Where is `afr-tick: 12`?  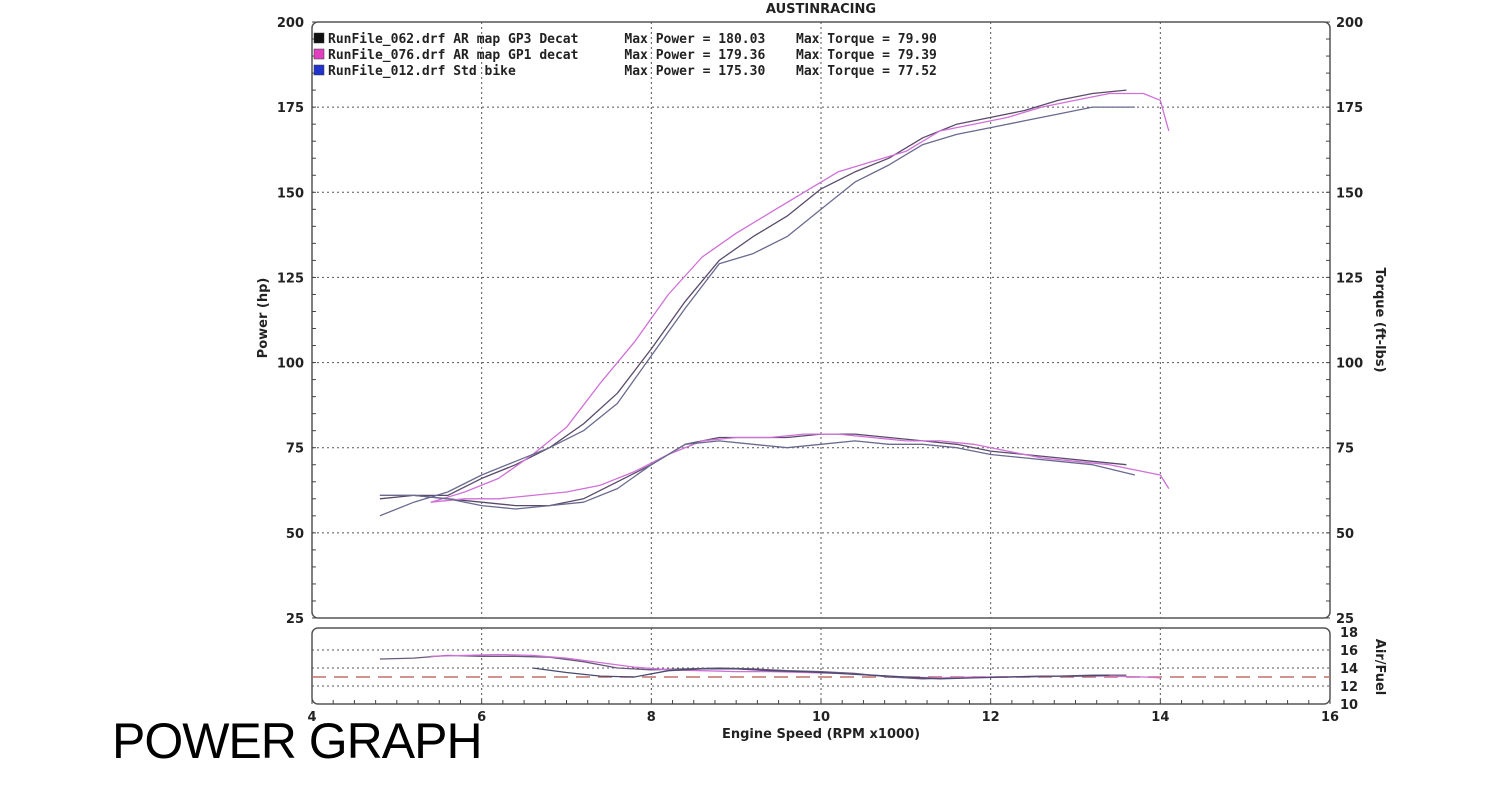 afr-tick: 12 is located at coordinates (1349, 687).